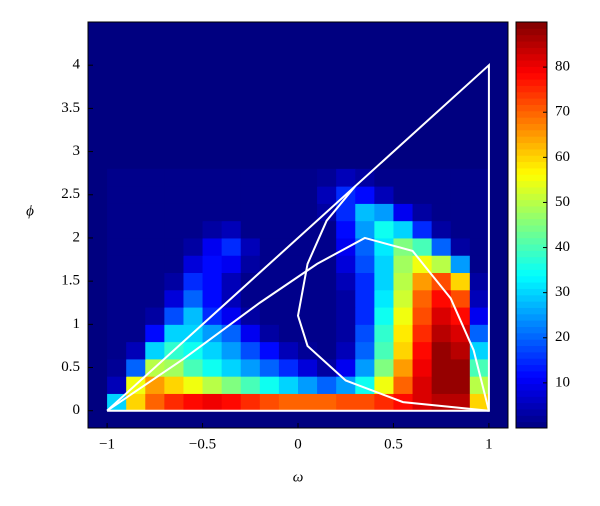  Describe the element at coordinates (562, 112) in the screenshot. I see `colorbar-tick-label: 70` at that location.